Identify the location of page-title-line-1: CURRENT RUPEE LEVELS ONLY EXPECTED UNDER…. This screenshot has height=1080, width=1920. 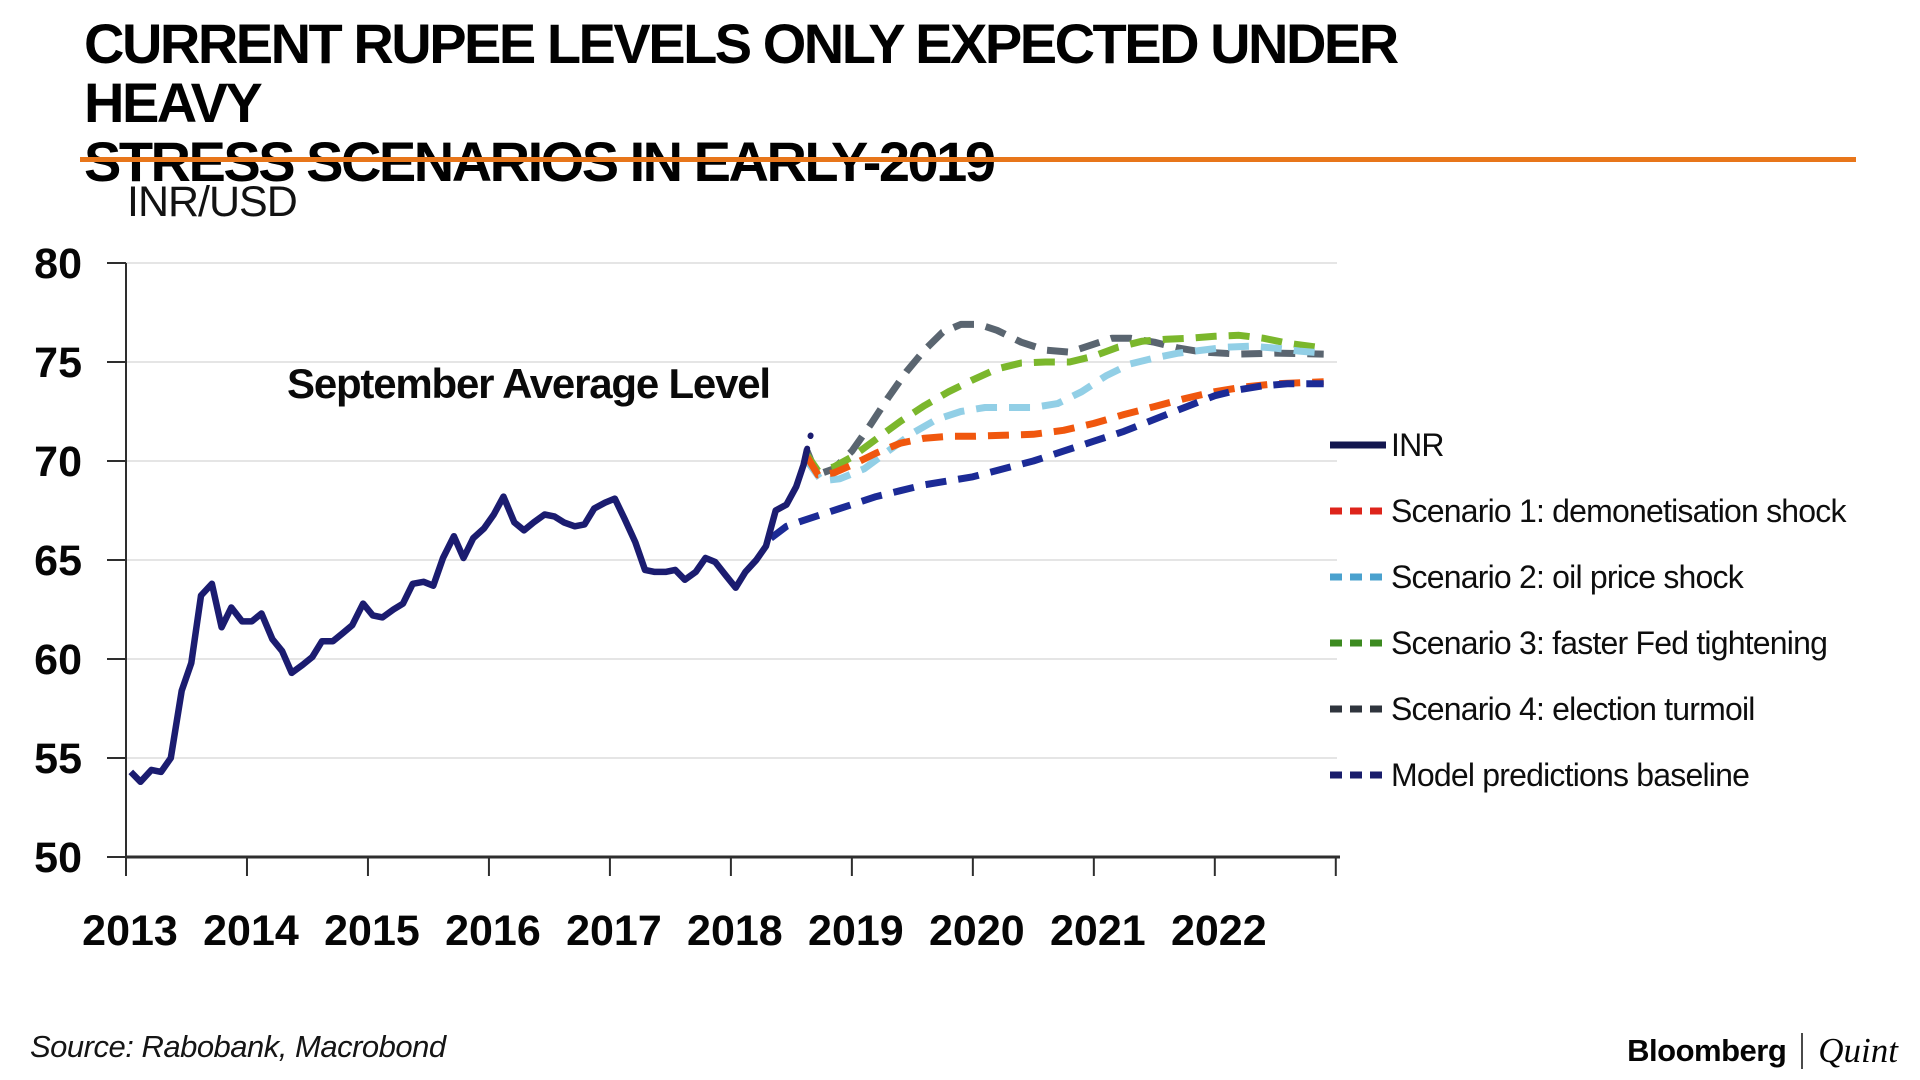
(741, 73).